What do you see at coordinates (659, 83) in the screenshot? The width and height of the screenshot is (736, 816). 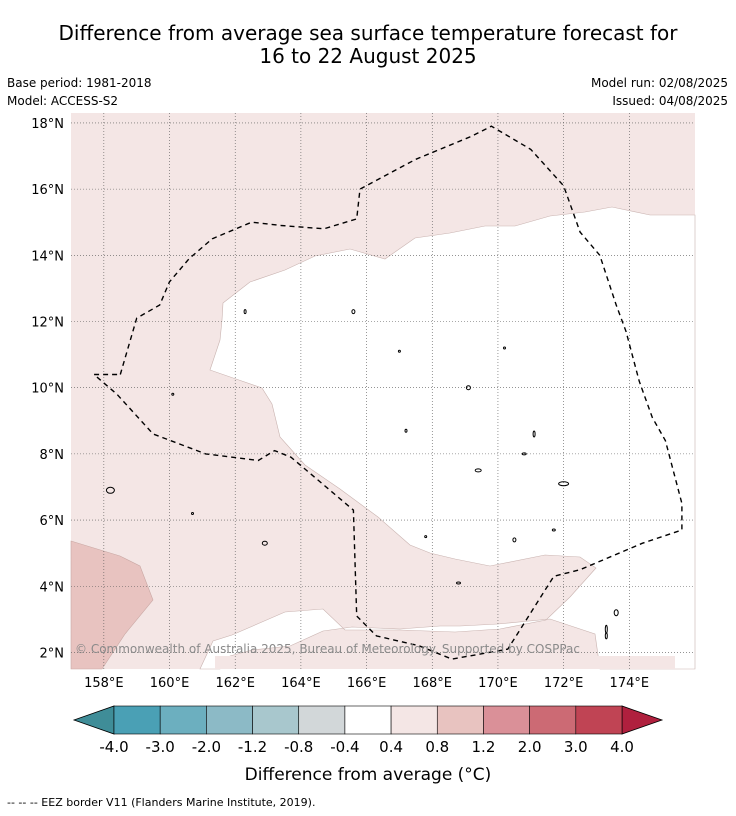 I see `model-run-text: Model run: 02/08/2025` at bounding box center [659, 83].